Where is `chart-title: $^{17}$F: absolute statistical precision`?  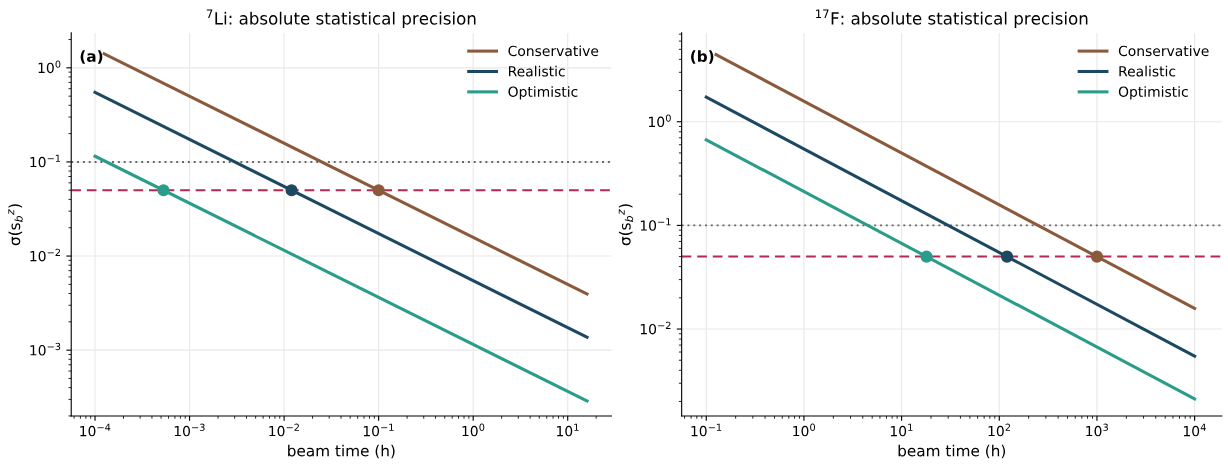 chart-title: $^{17}$F: absolute statistical precision is located at coordinates (952, 18).